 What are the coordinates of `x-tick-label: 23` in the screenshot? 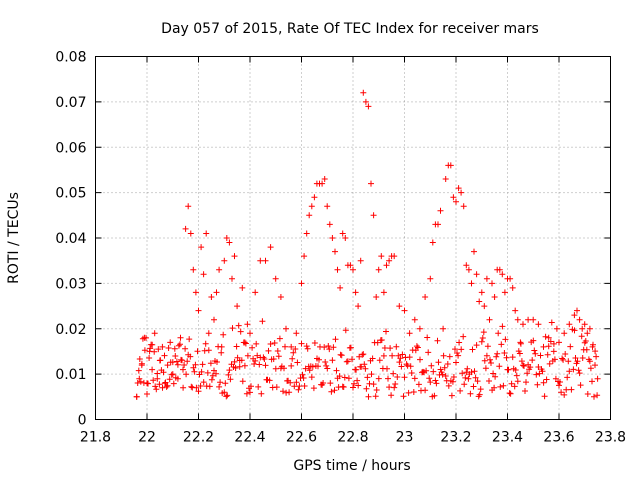 It's located at (405, 438).